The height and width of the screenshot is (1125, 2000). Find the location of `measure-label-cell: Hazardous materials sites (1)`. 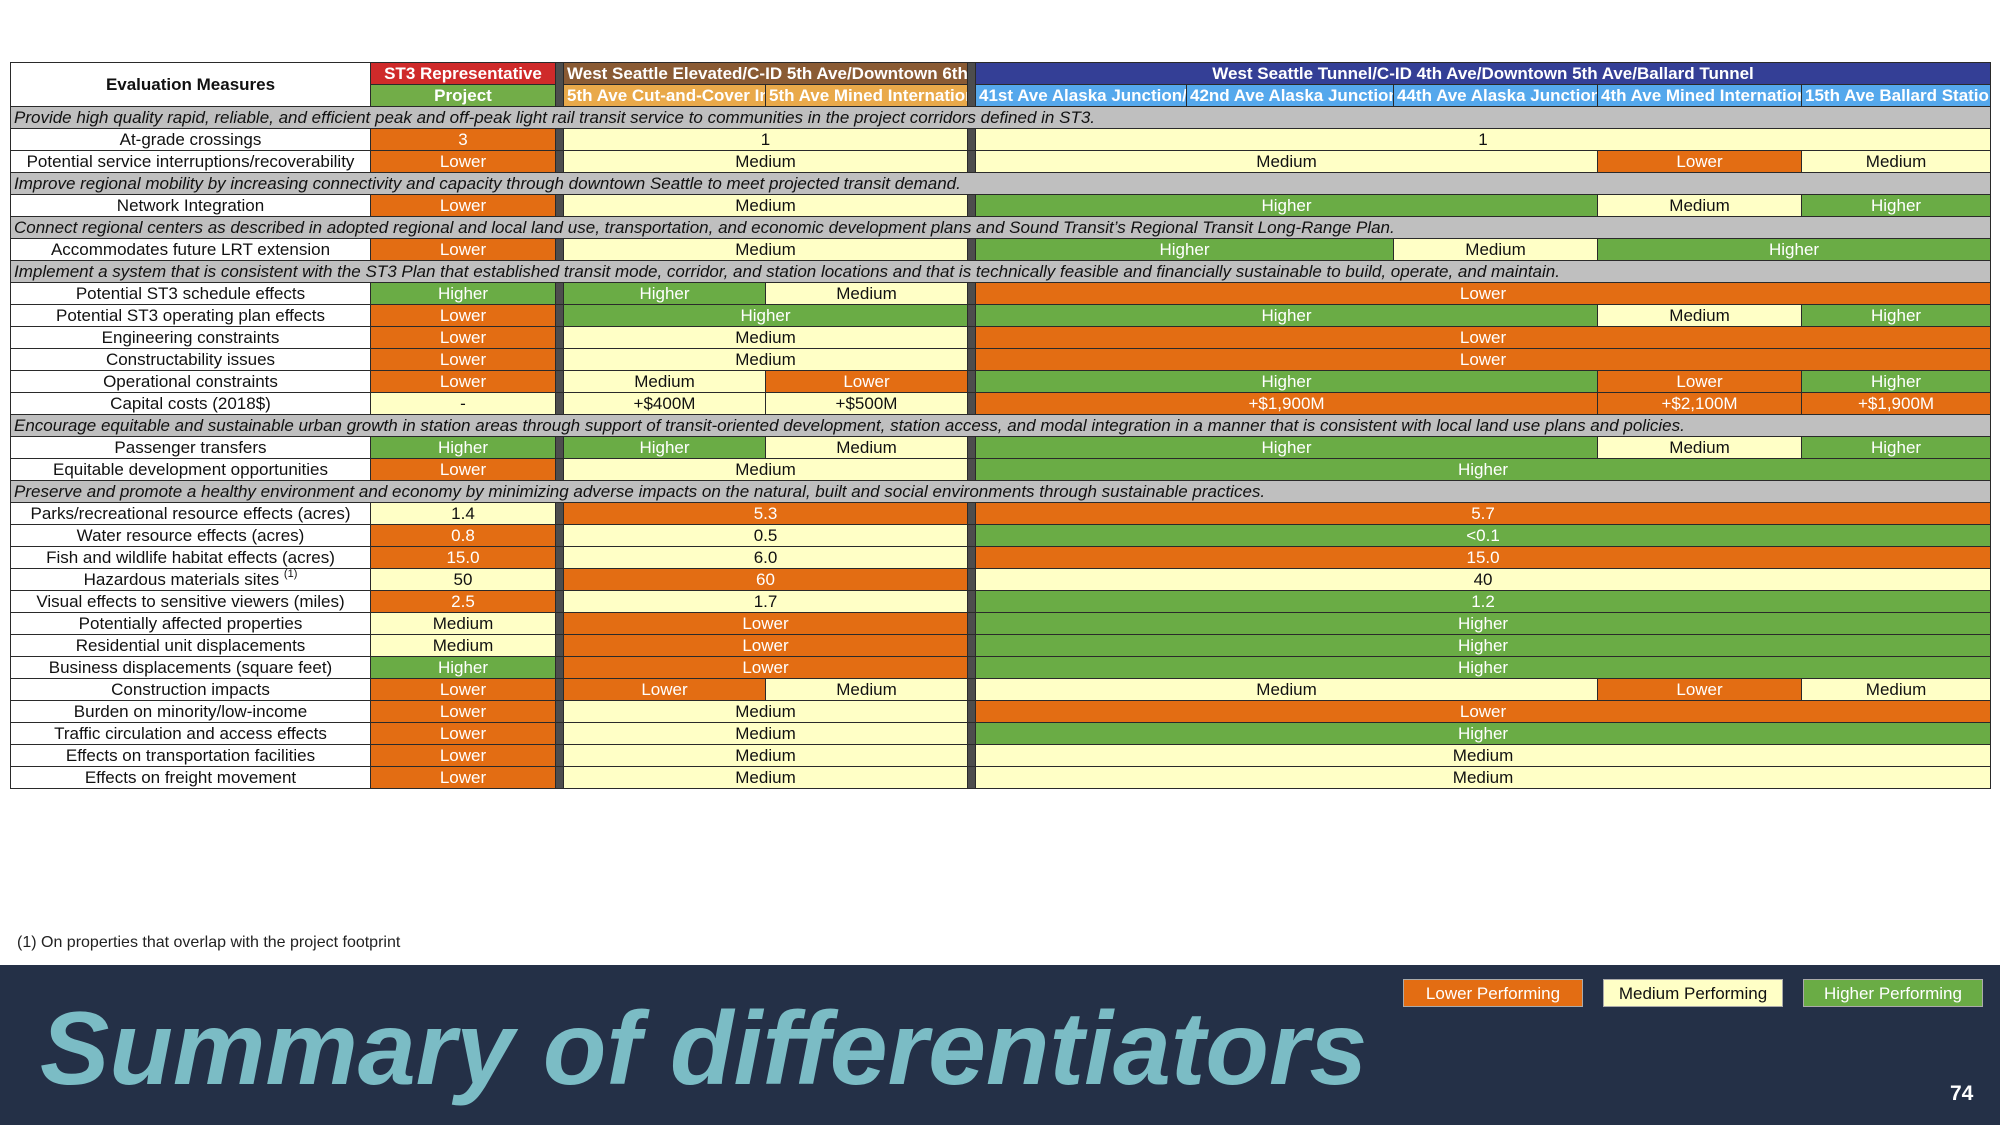

measure-label-cell: Hazardous materials sites (1) is located at coordinates (190, 579).